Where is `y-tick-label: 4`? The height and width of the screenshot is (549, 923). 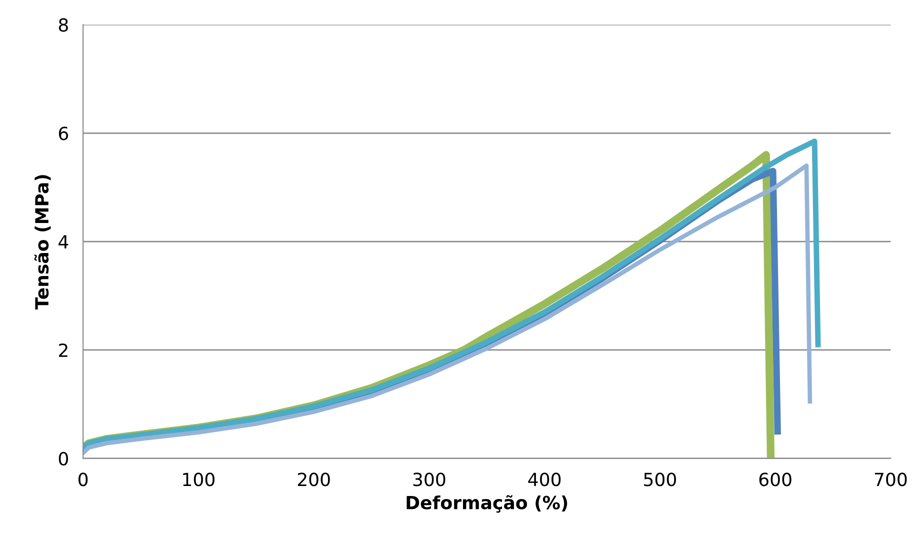 y-tick-label: 4 is located at coordinates (63, 241).